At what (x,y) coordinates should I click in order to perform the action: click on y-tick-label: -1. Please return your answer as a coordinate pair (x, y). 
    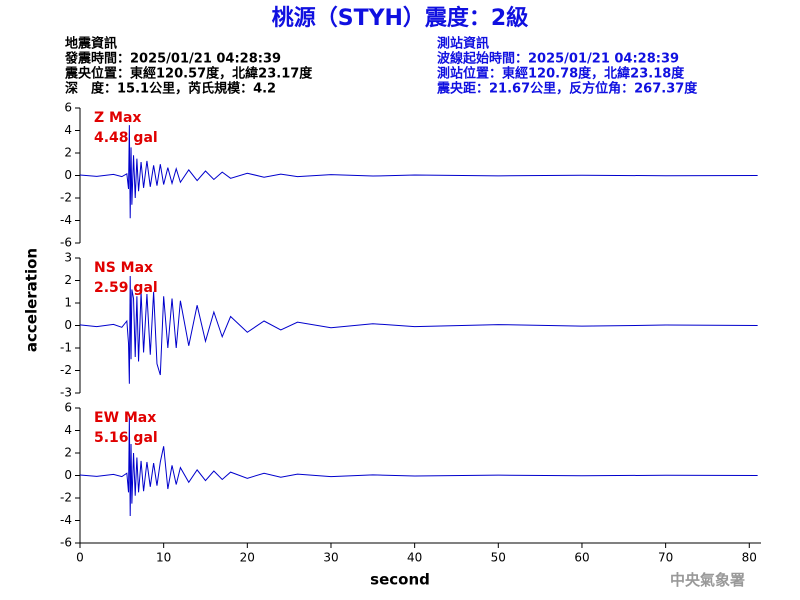
    Looking at the image, I should click on (66, 348).